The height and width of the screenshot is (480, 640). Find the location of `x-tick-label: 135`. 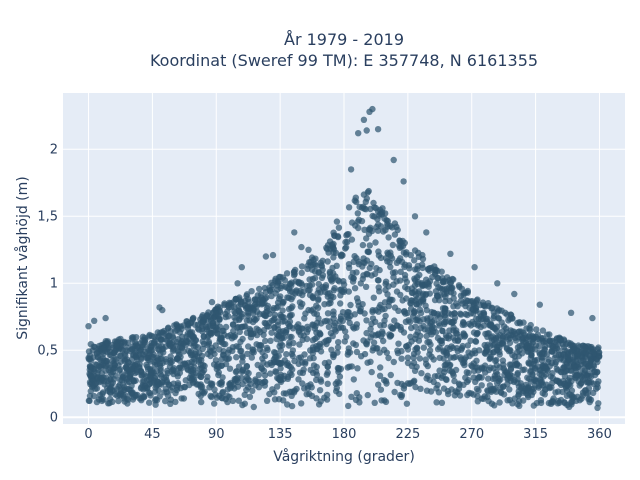

x-tick-label: 135 is located at coordinates (280, 434).